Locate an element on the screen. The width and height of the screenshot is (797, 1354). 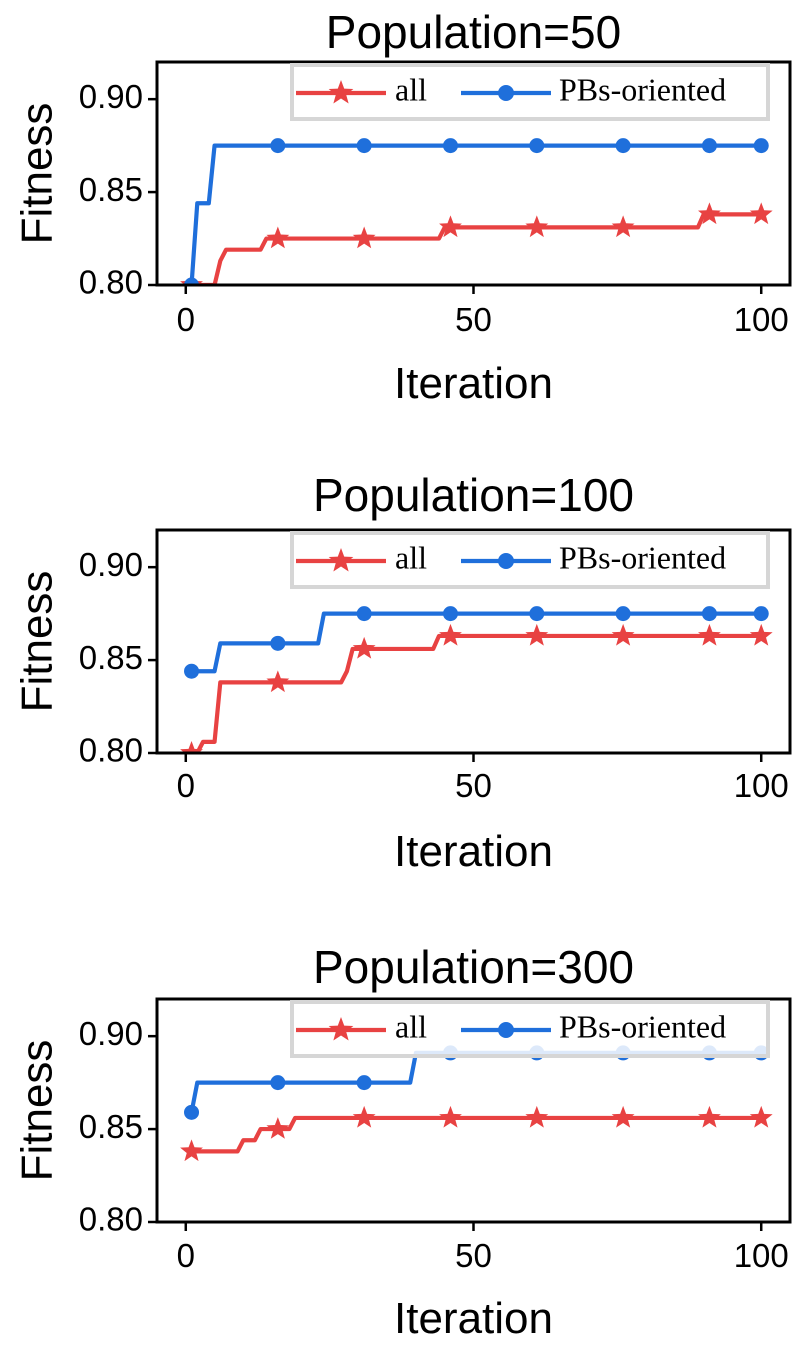
chart-title: Population=100 is located at coordinates (473, 495).